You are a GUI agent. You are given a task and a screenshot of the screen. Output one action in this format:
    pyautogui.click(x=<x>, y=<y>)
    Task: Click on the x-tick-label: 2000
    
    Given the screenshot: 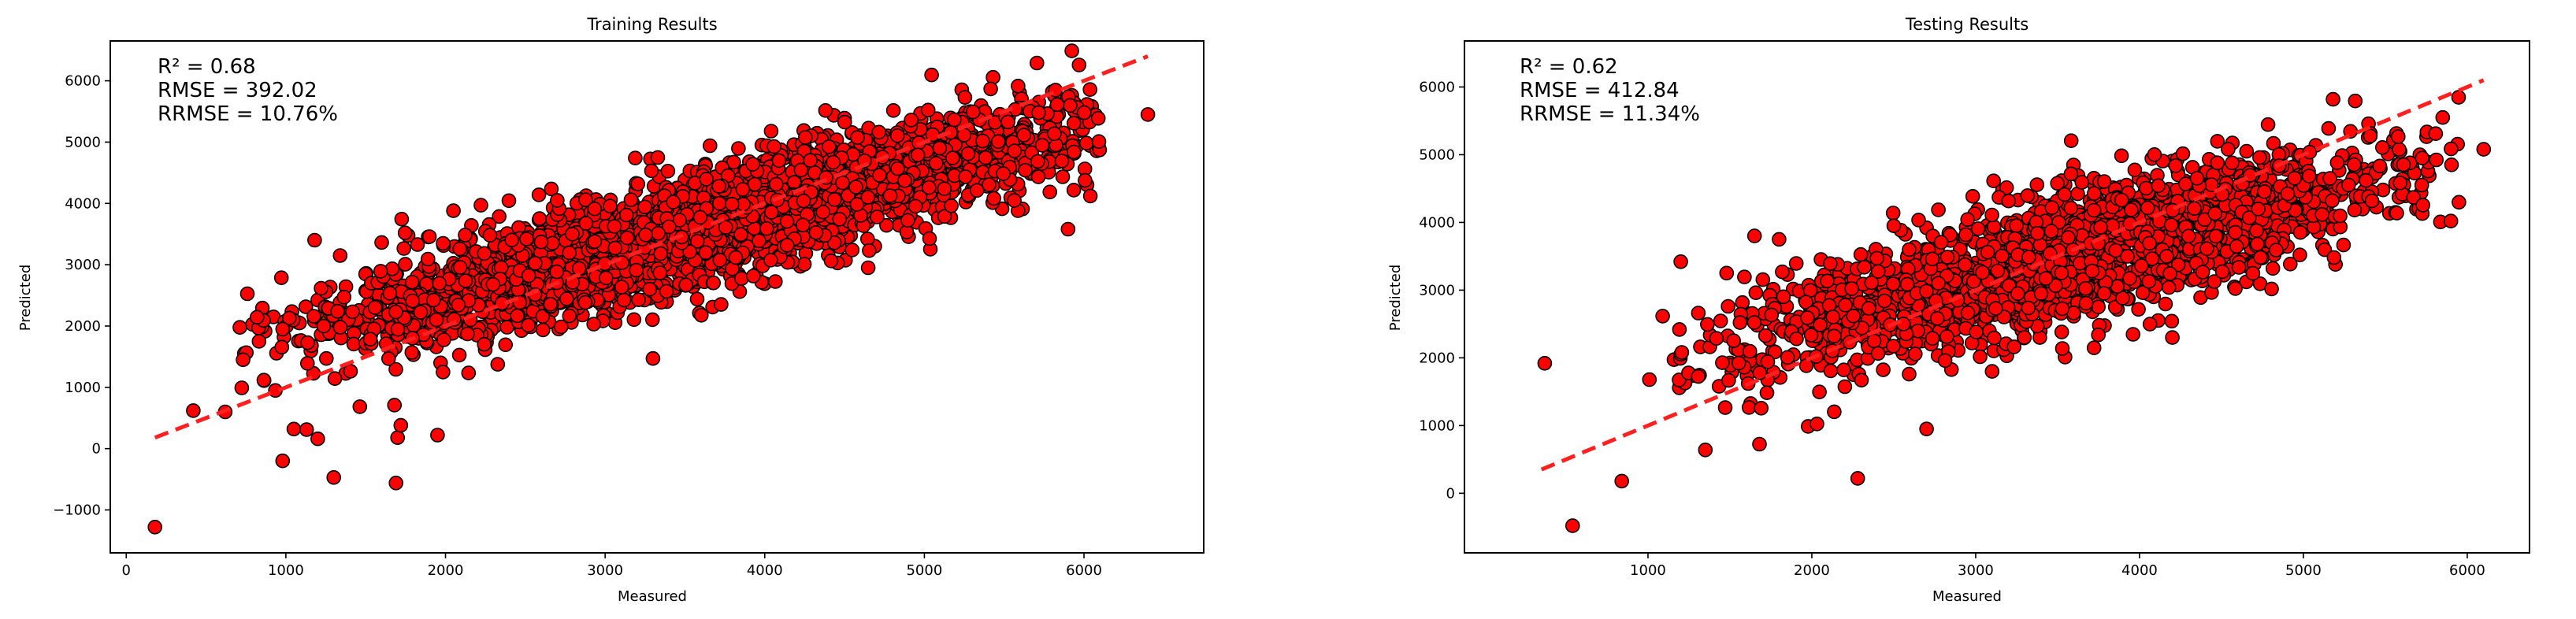 What is the action you would take?
    pyautogui.click(x=446, y=570)
    